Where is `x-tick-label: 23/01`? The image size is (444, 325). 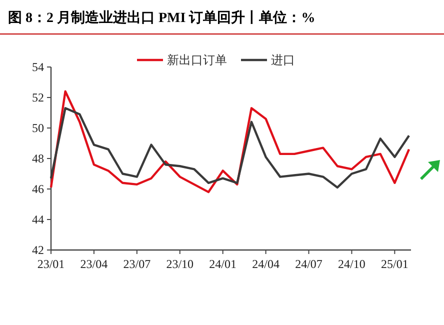
x-tick-label: 23/01 is located at coordinates (51, 264).